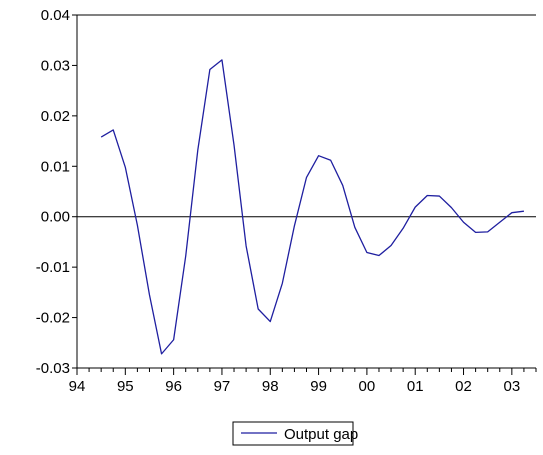 This screenshot has height=455, width=543. What do you see at coordinates (55, 166) in the screenshot?
I see `y-tick-label: 0.01` at bounding box center [55, 166].